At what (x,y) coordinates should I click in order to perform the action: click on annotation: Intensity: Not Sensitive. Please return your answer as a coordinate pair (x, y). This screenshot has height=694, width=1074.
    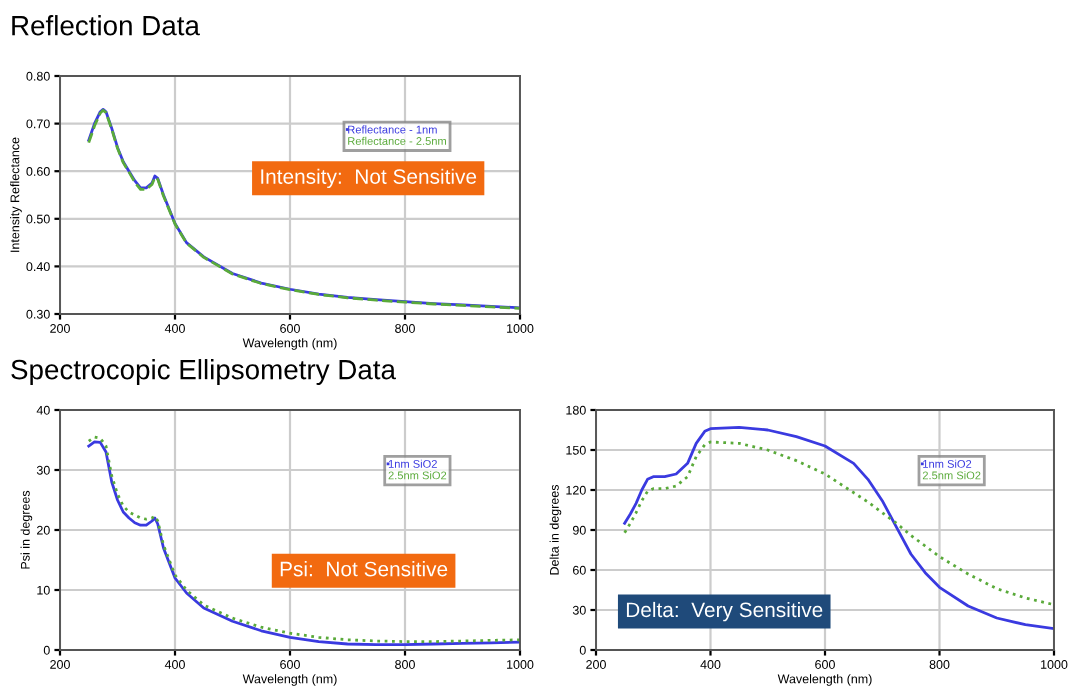
    Looking at the image, I should click on (369, 178).